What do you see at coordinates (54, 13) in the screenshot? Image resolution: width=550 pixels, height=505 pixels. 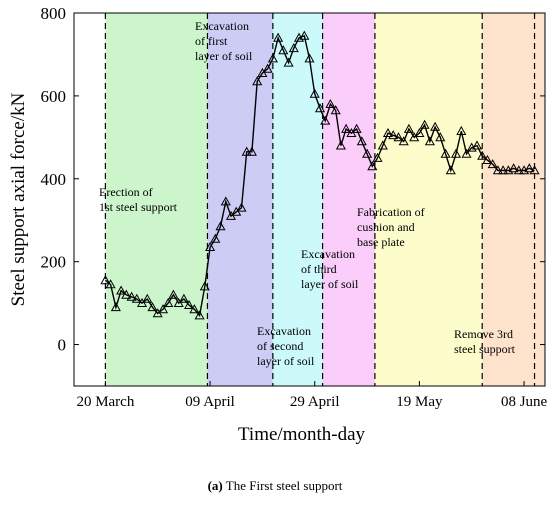 I see `y-tick-label-4: 800` at bounding box center [54, 13].